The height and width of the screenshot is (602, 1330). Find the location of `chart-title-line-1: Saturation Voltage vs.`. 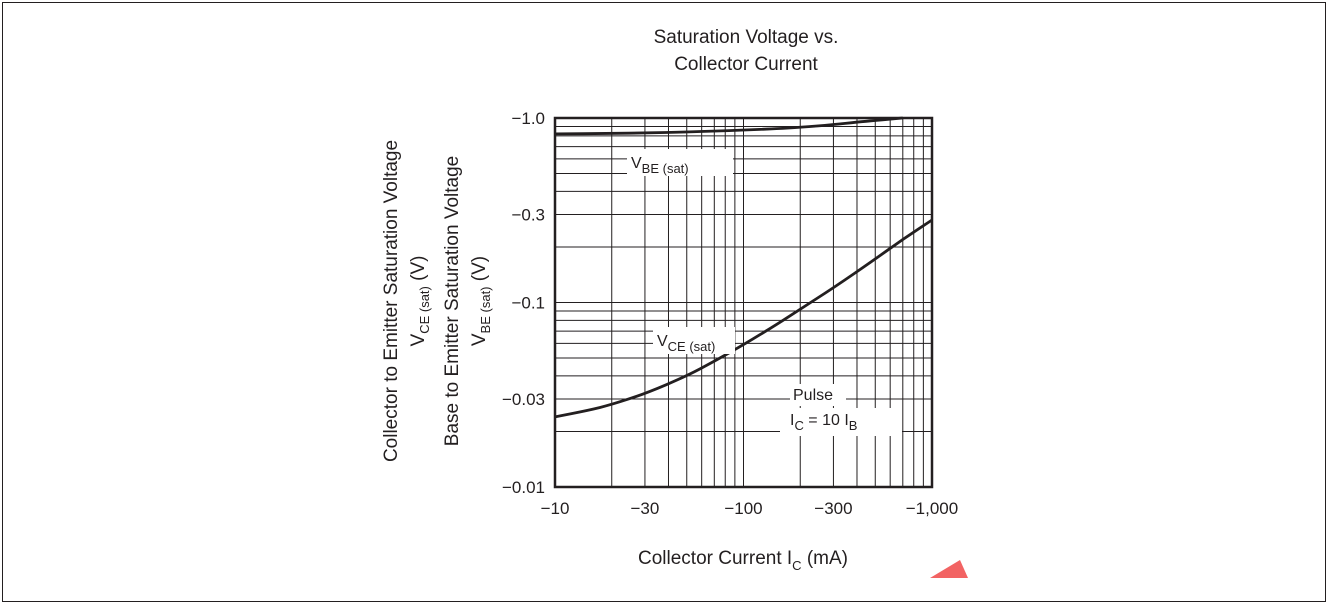

chart-title-line-1: Saturation Voltage vs. is located at coordinates (746, 37).